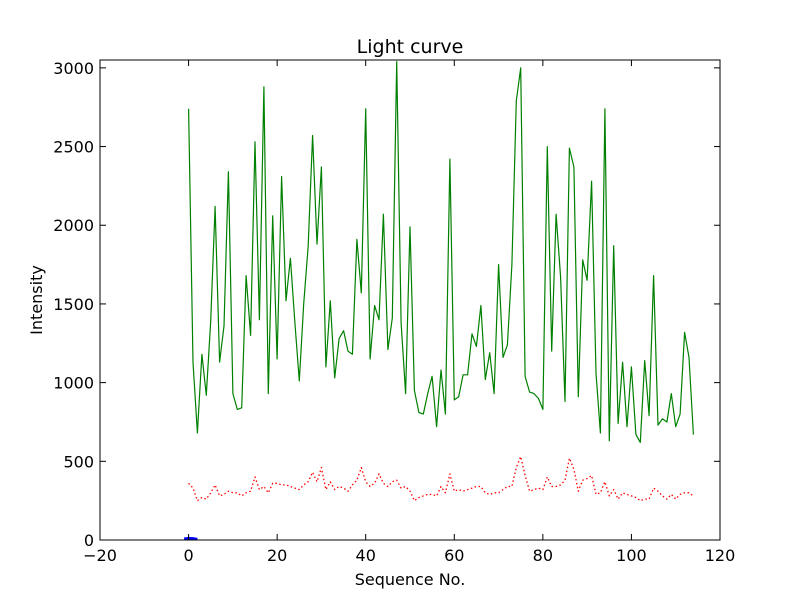 The height and width of the screenshot is (600, 800). What do you see at coordinates (36, 300) in the screenshot?
I see `y-axis-label: Intensity` at bounding box center [36, 300].